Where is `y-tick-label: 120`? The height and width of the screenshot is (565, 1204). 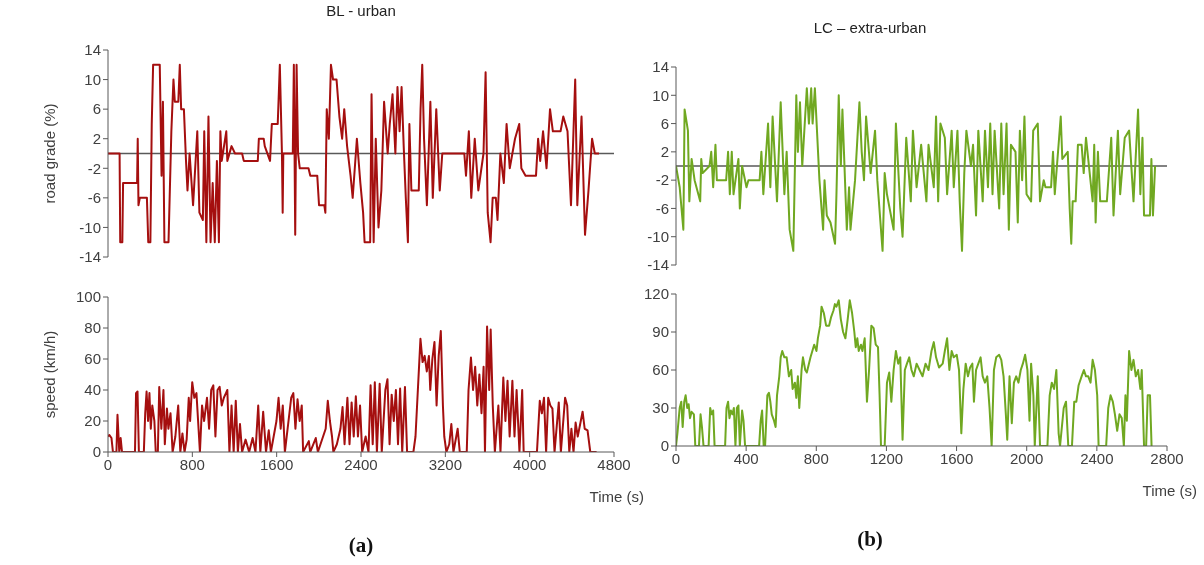 y-tick-label: 120 is located at coordinates (656, 294).